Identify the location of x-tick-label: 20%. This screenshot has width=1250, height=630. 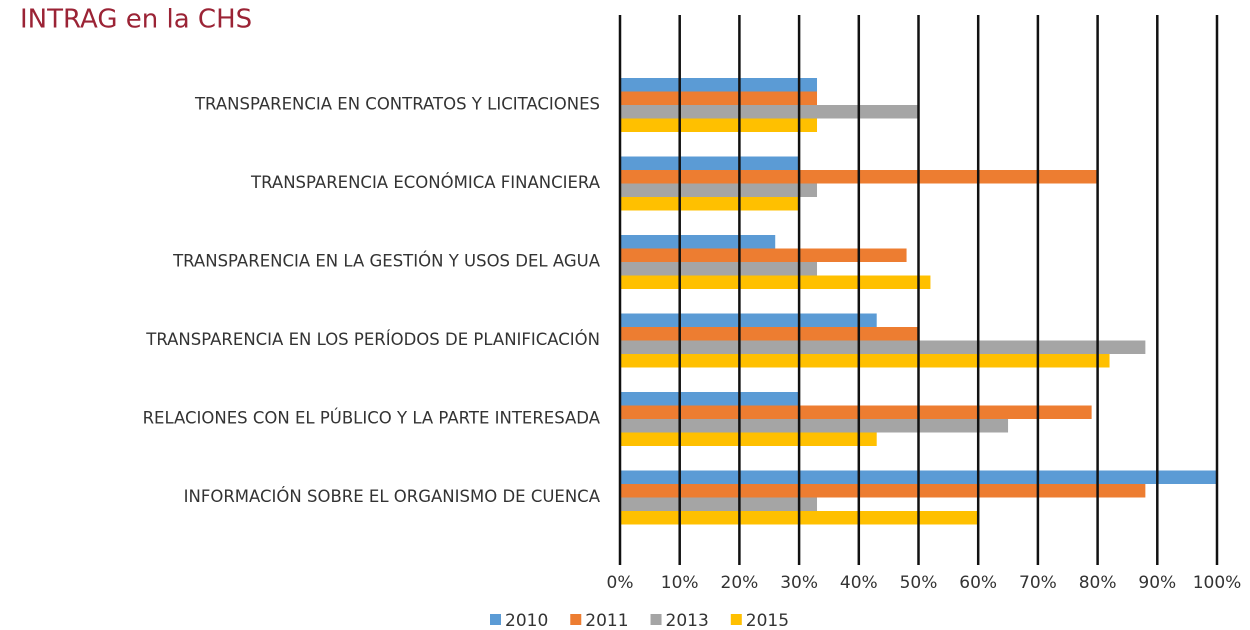
(740, 583).